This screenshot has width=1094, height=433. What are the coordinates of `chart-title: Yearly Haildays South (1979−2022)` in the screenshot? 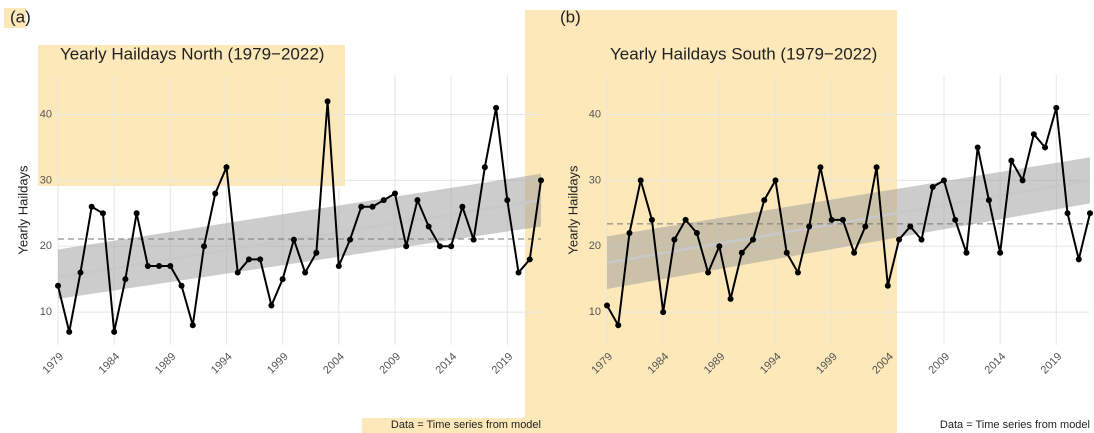 It's located at (743, 53).